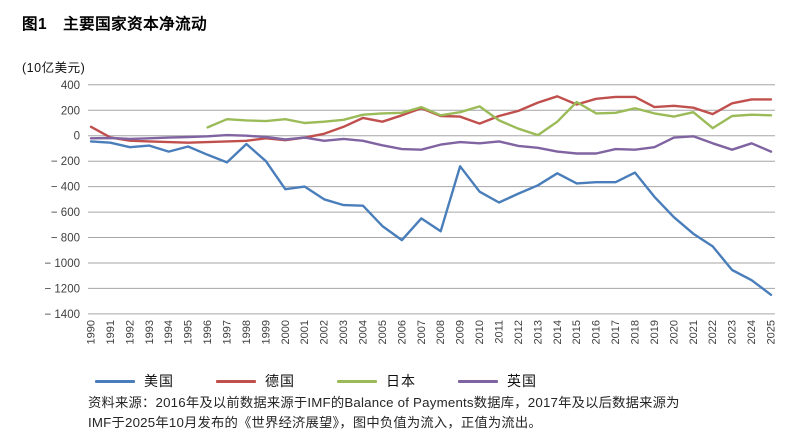  I want to click on svg-text: 2023, so click(733, 332).